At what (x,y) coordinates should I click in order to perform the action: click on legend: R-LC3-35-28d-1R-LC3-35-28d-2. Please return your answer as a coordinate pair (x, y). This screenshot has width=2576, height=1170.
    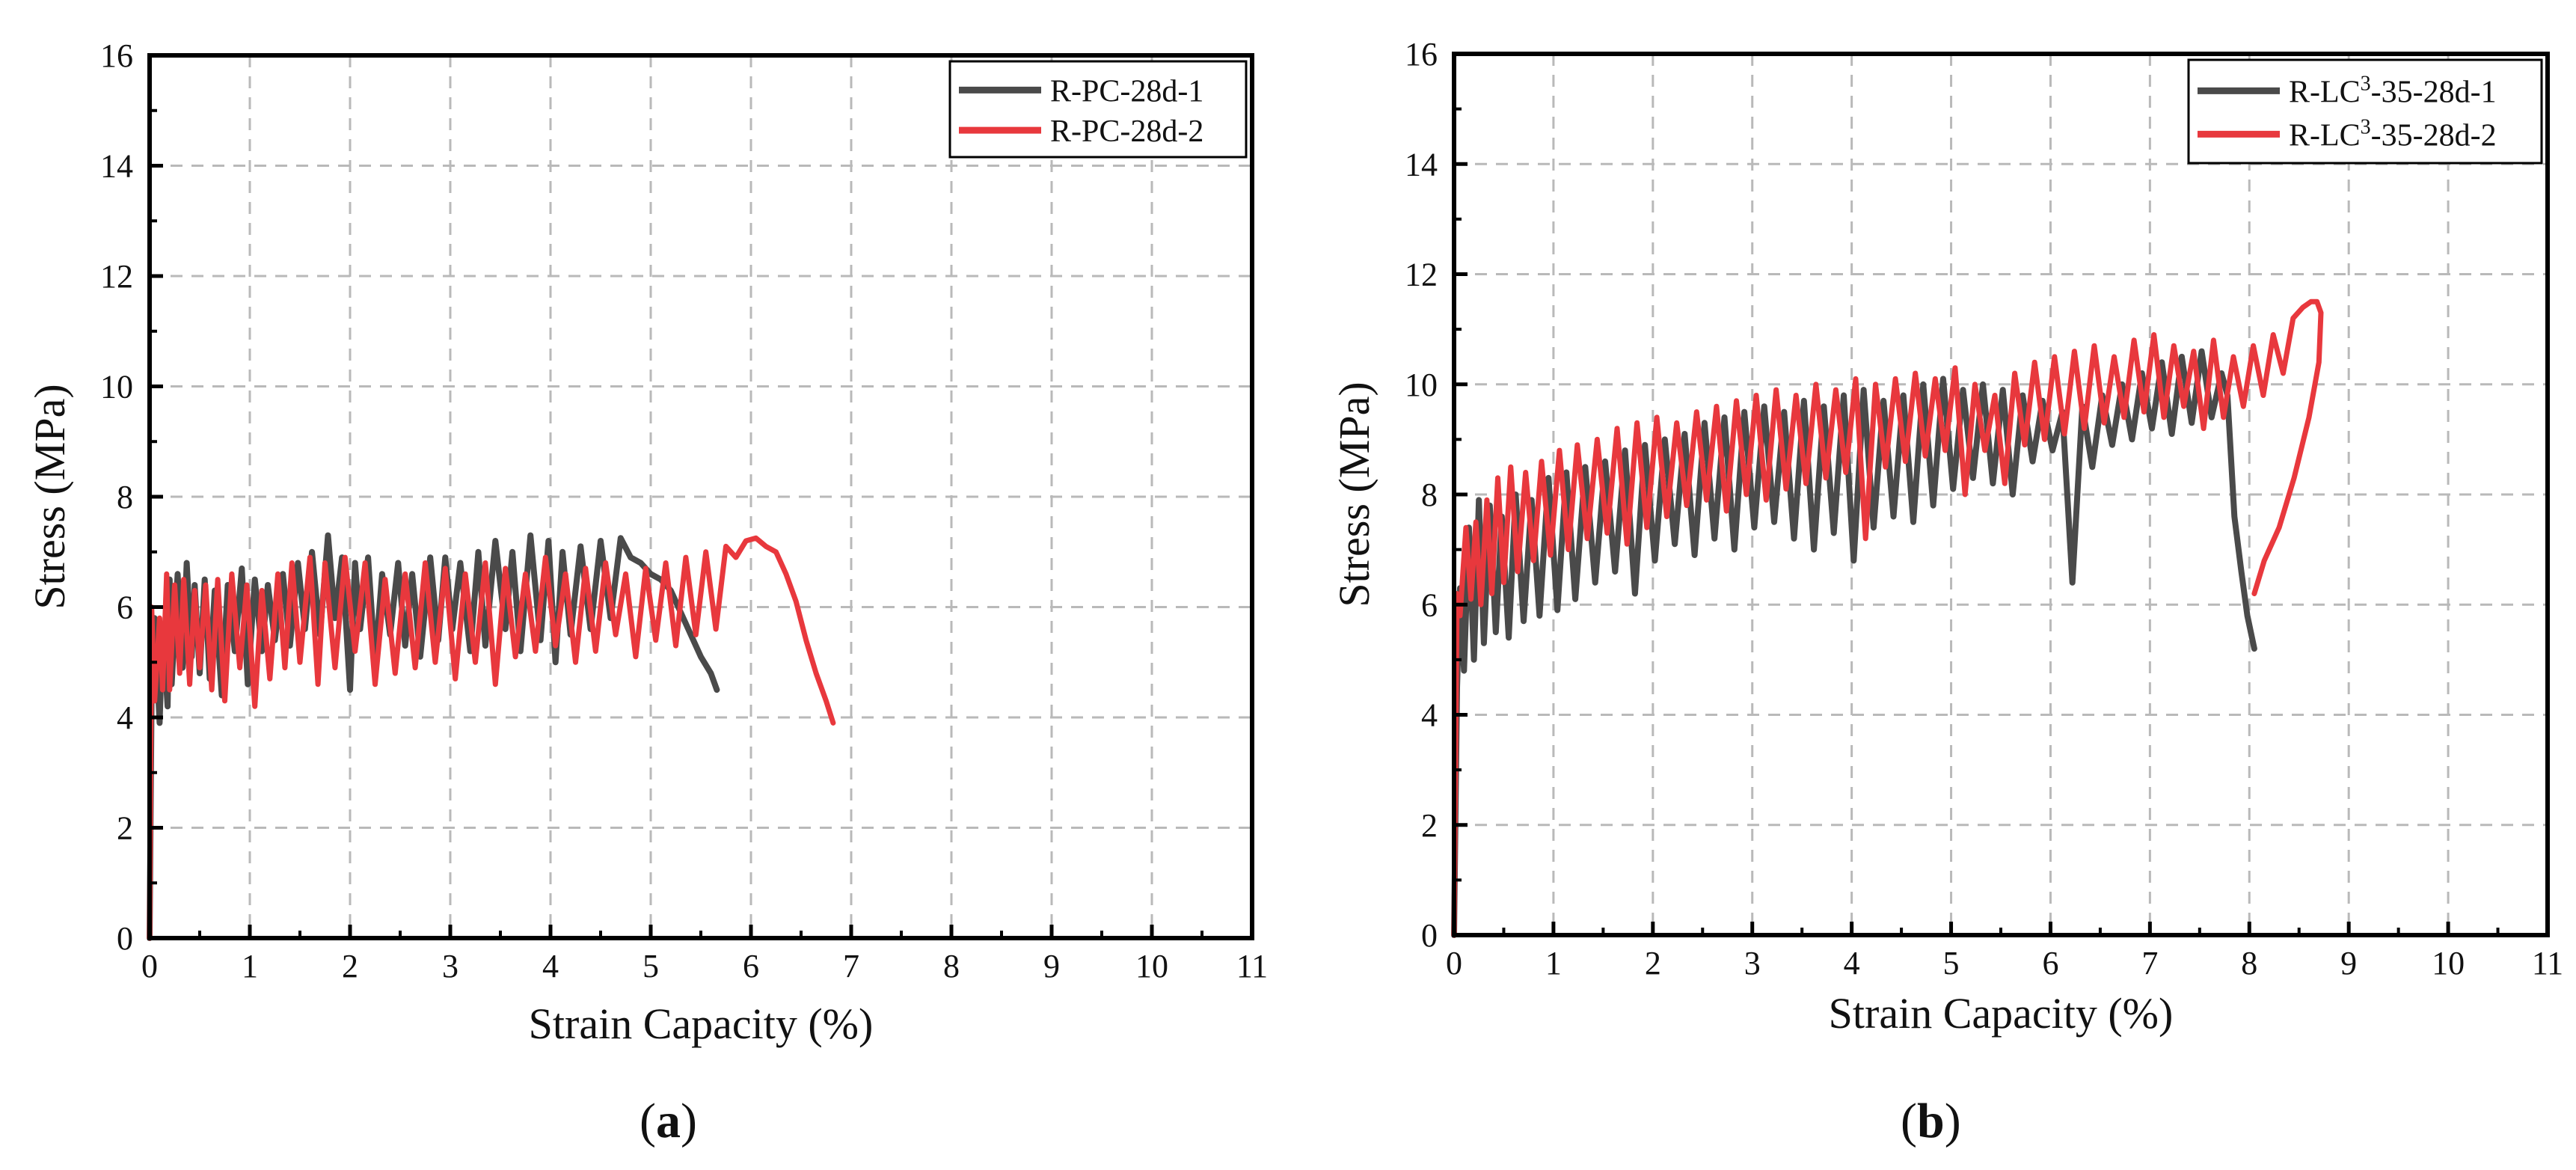
    Looking at the image, I should click on (2365, 111).